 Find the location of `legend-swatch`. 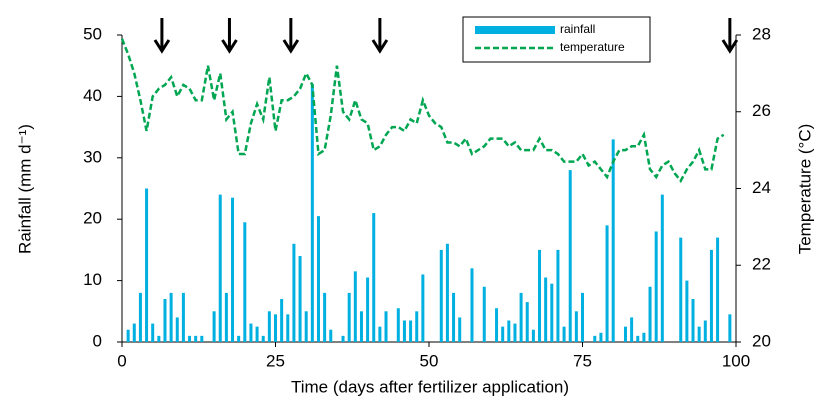

legend-swatch is located at coordinates (515, 30).